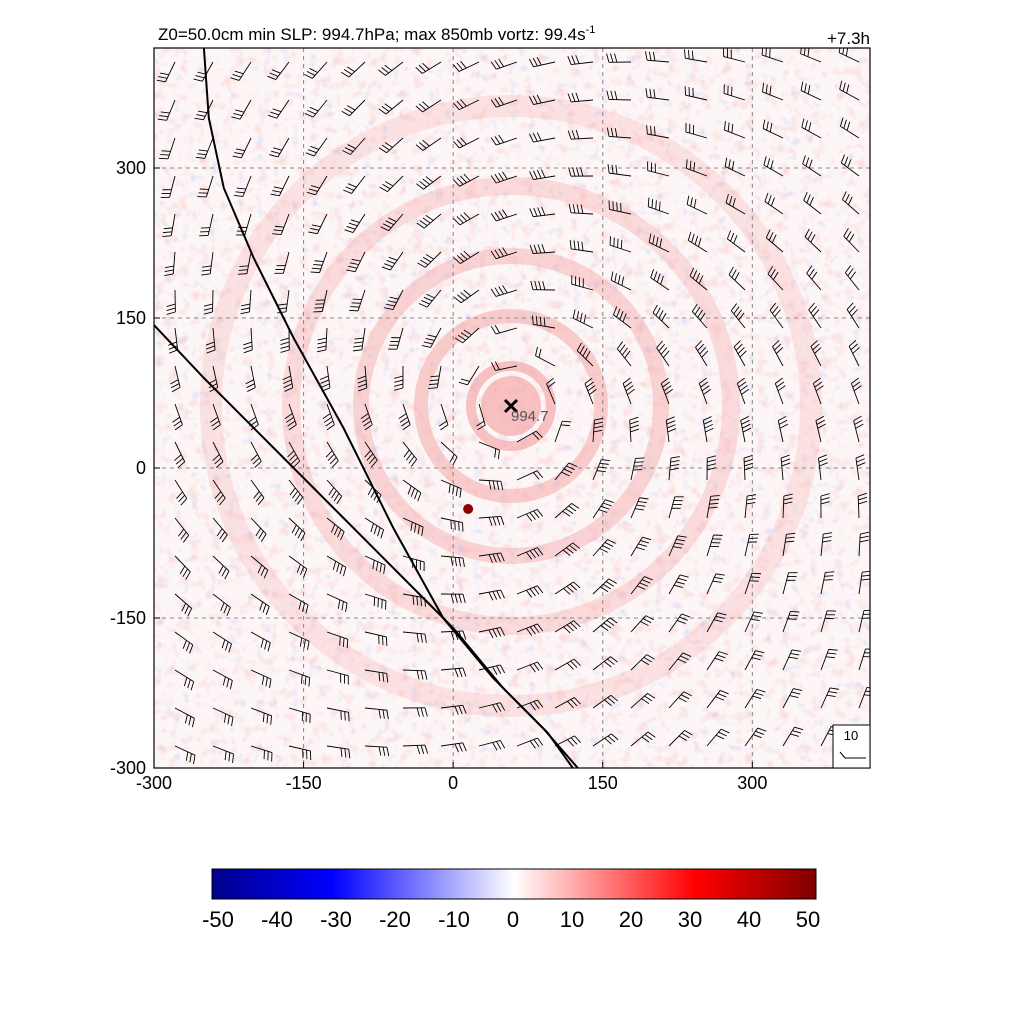  I want to click on colorbar, so click(514, 884).